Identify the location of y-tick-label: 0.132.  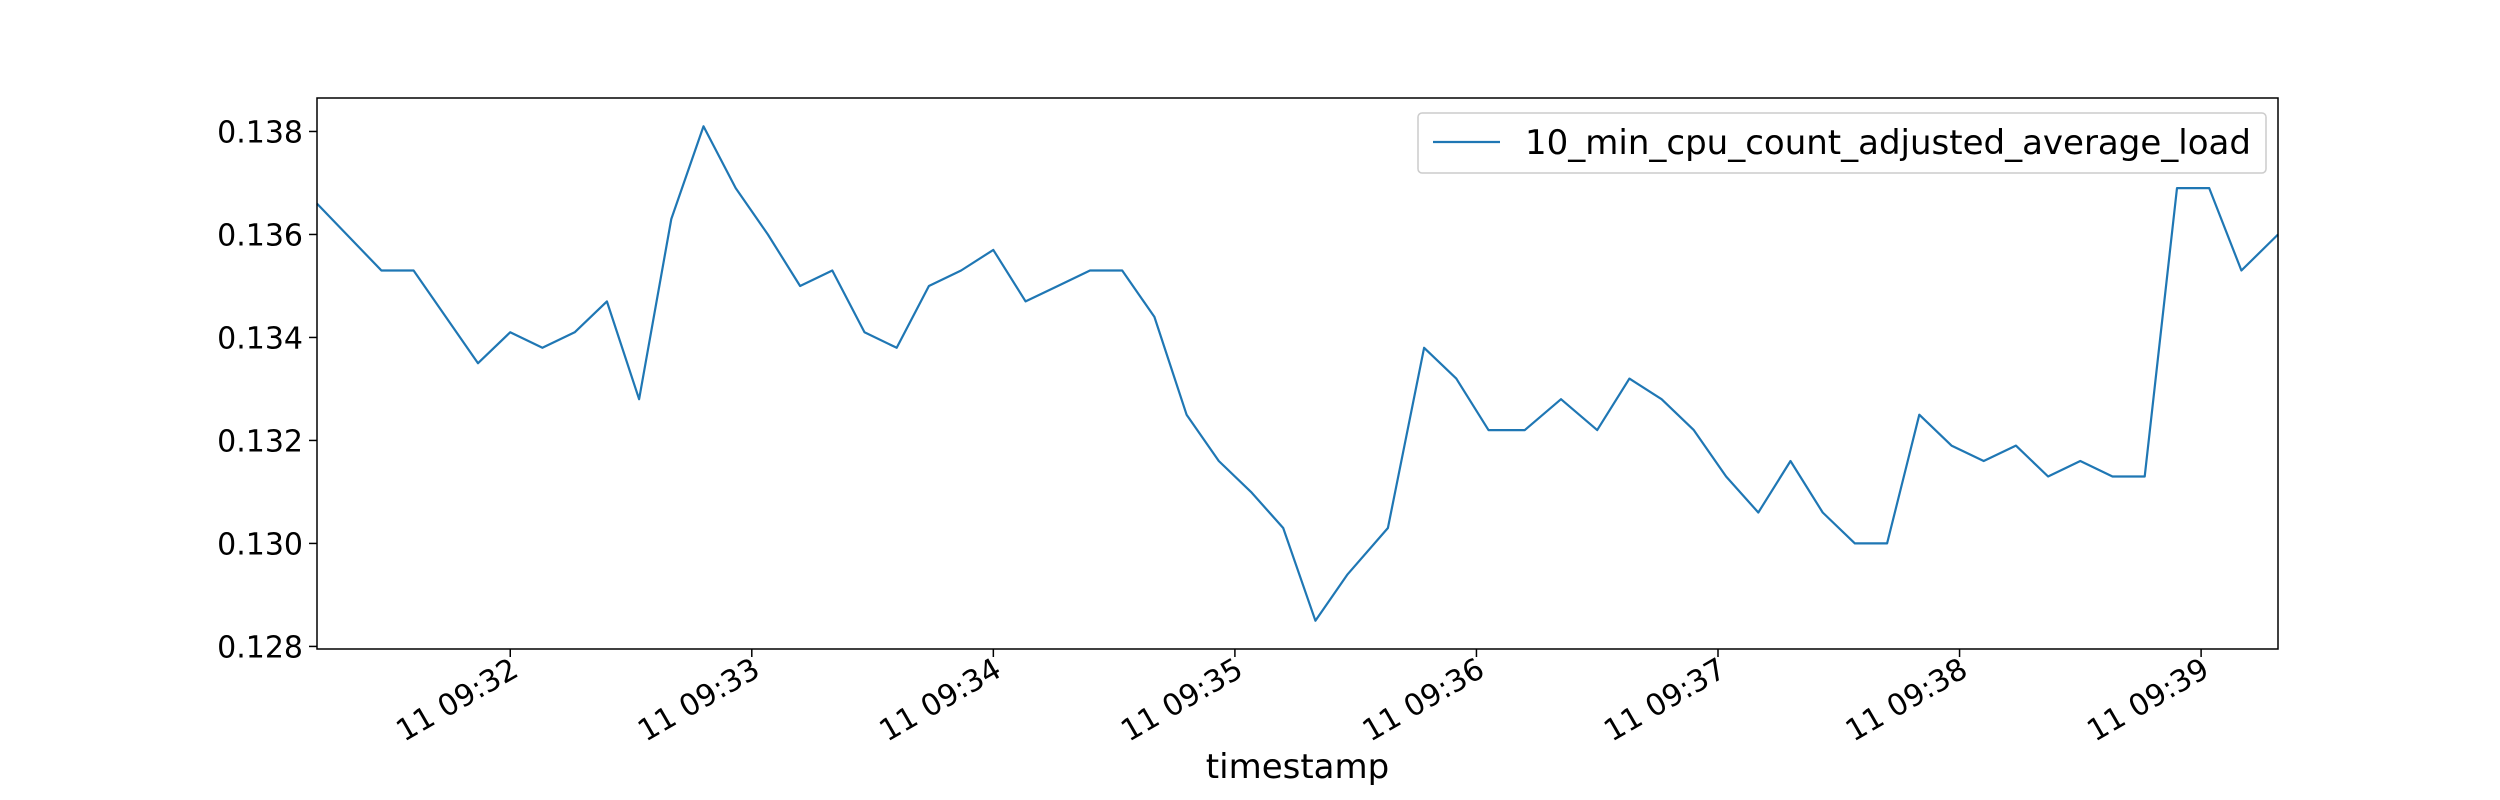
(260, 441).